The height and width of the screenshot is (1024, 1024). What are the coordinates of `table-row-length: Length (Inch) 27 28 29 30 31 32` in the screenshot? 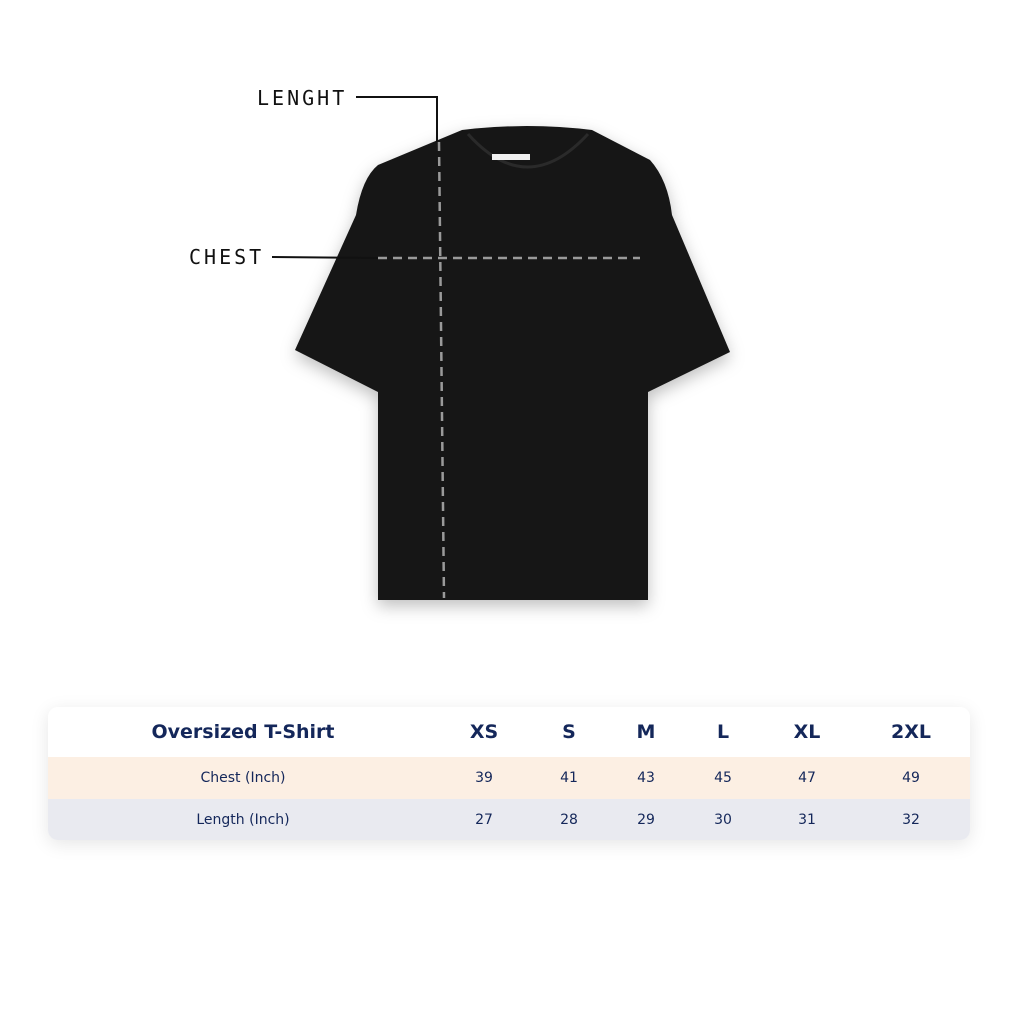 It's located at (509, 819).